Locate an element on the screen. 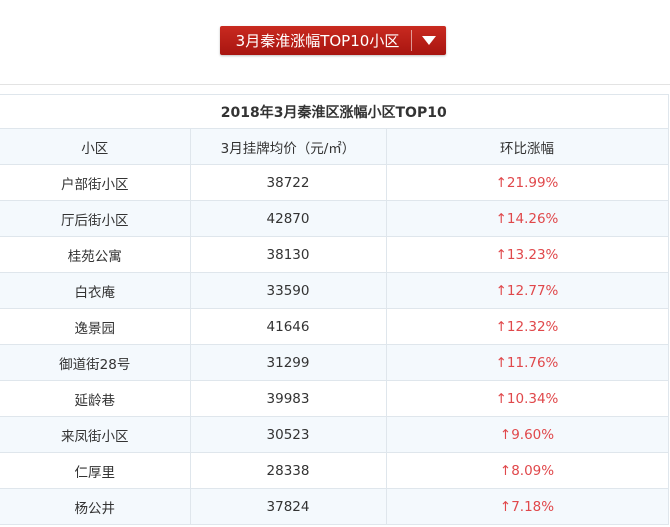 The image size is (670, 527). price-cell: 33590 is located at coordinates (288, 290).